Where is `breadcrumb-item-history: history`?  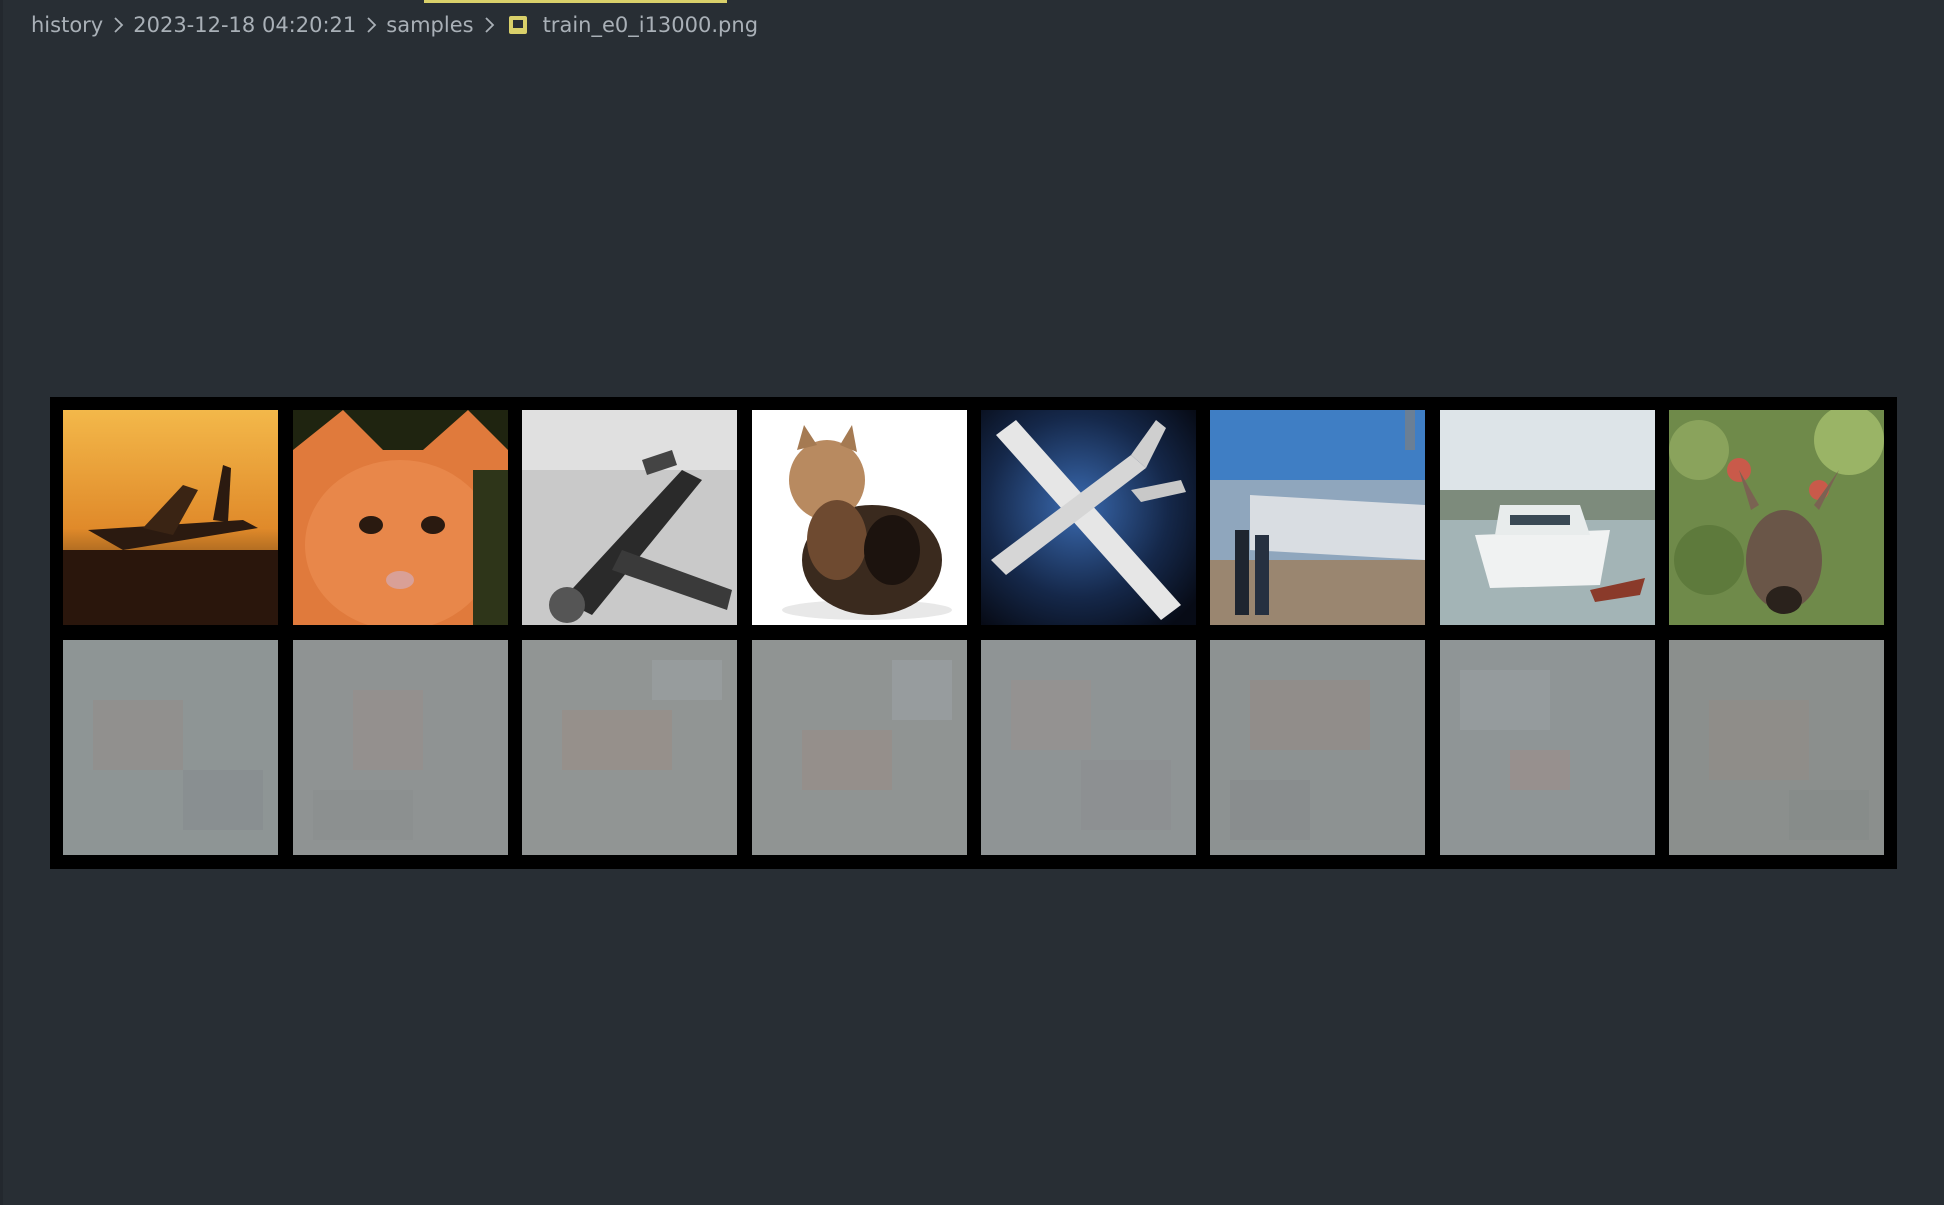 breadcrumb-item-history: history is located at coordinates (67, 25).